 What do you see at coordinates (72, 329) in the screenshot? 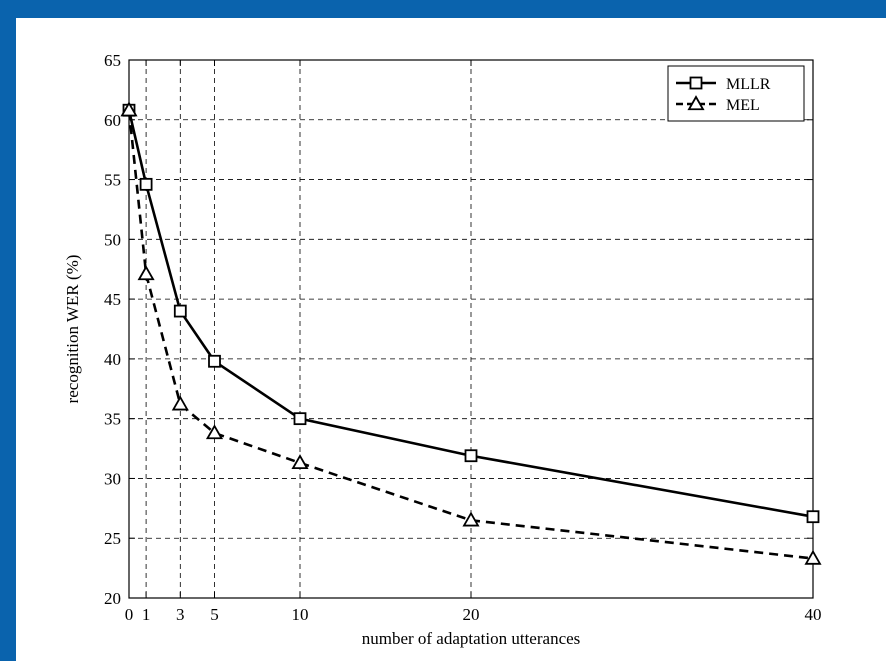
I see `y-axis-label: recognition WER (%)` at bounding box center [72, 329].